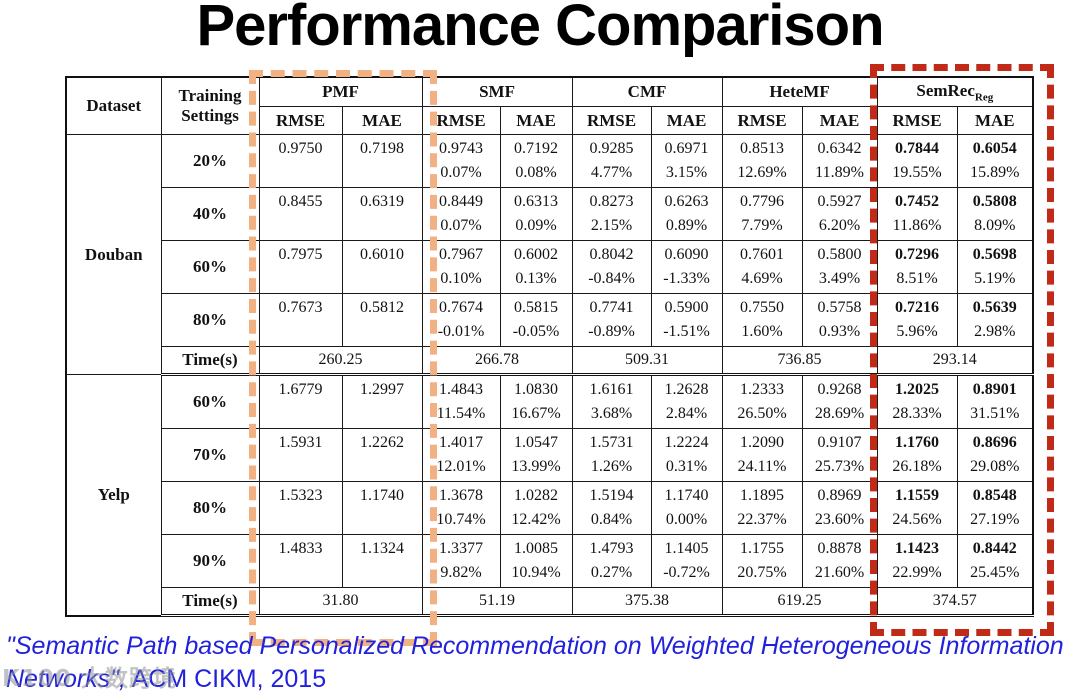 Image resolution: width=1080 pixels, height=699 pixels. I want to click on metric-cell: 1.4017 12.01%, so click(461, 455).